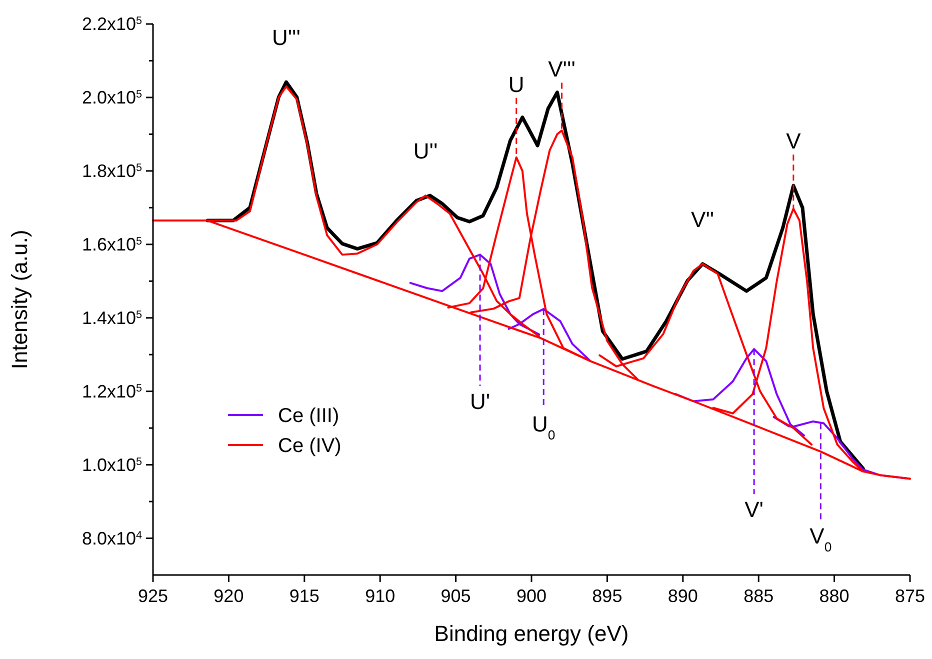  I want to click on x-tick-label: 890, so click(683, 596).